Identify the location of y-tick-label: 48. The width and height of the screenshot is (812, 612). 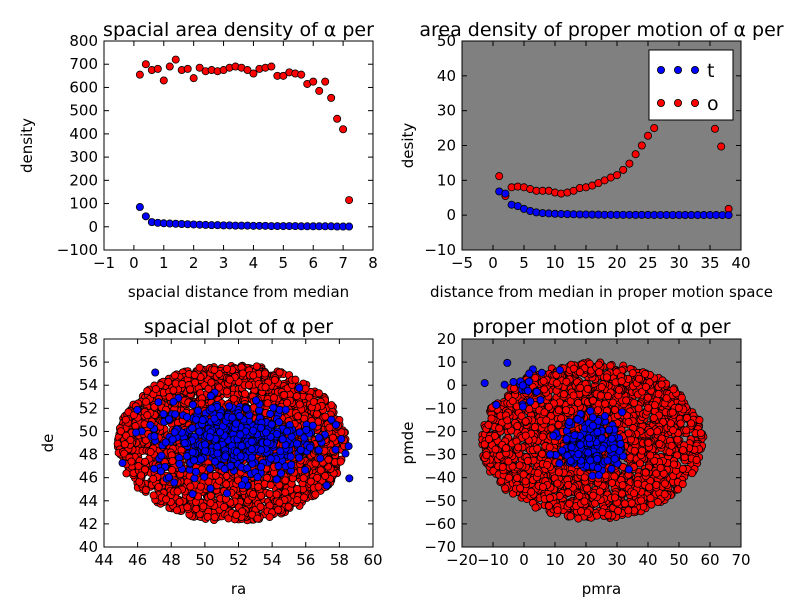
(88, 455).